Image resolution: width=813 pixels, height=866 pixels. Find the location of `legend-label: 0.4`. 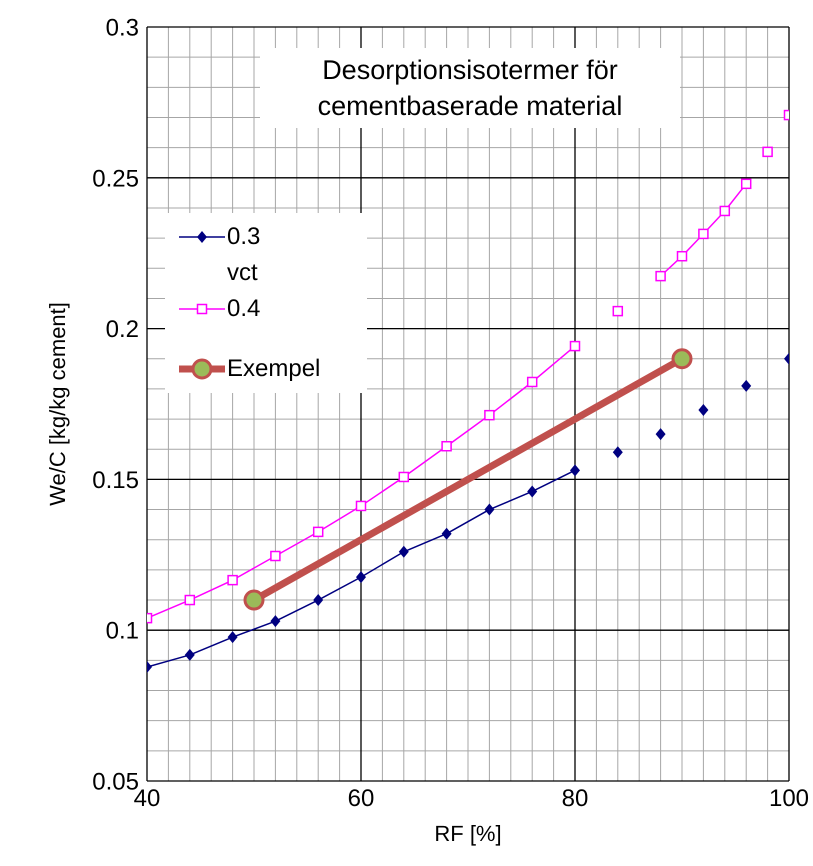

legend-label: 0.4 is located at coordinates (243, 309).